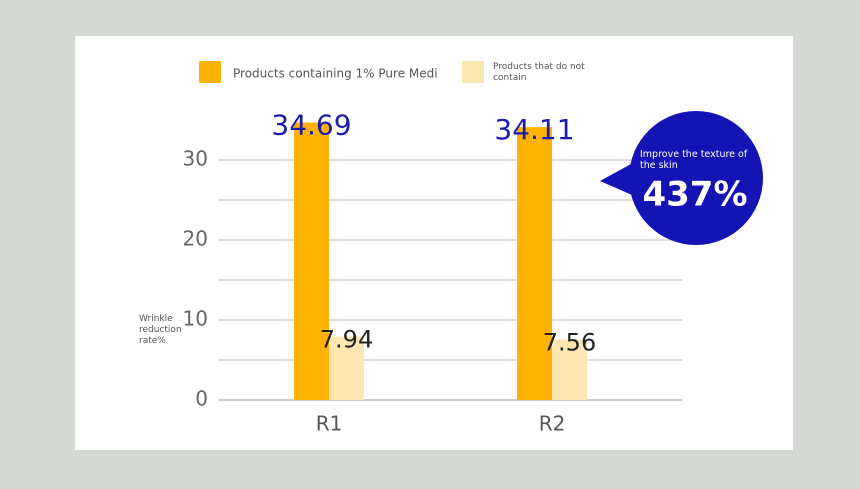 The width and height of the screenshot is (860, 489). I want to click on legend-label: Products containing 1% Pure Medi, so click(335, 74).